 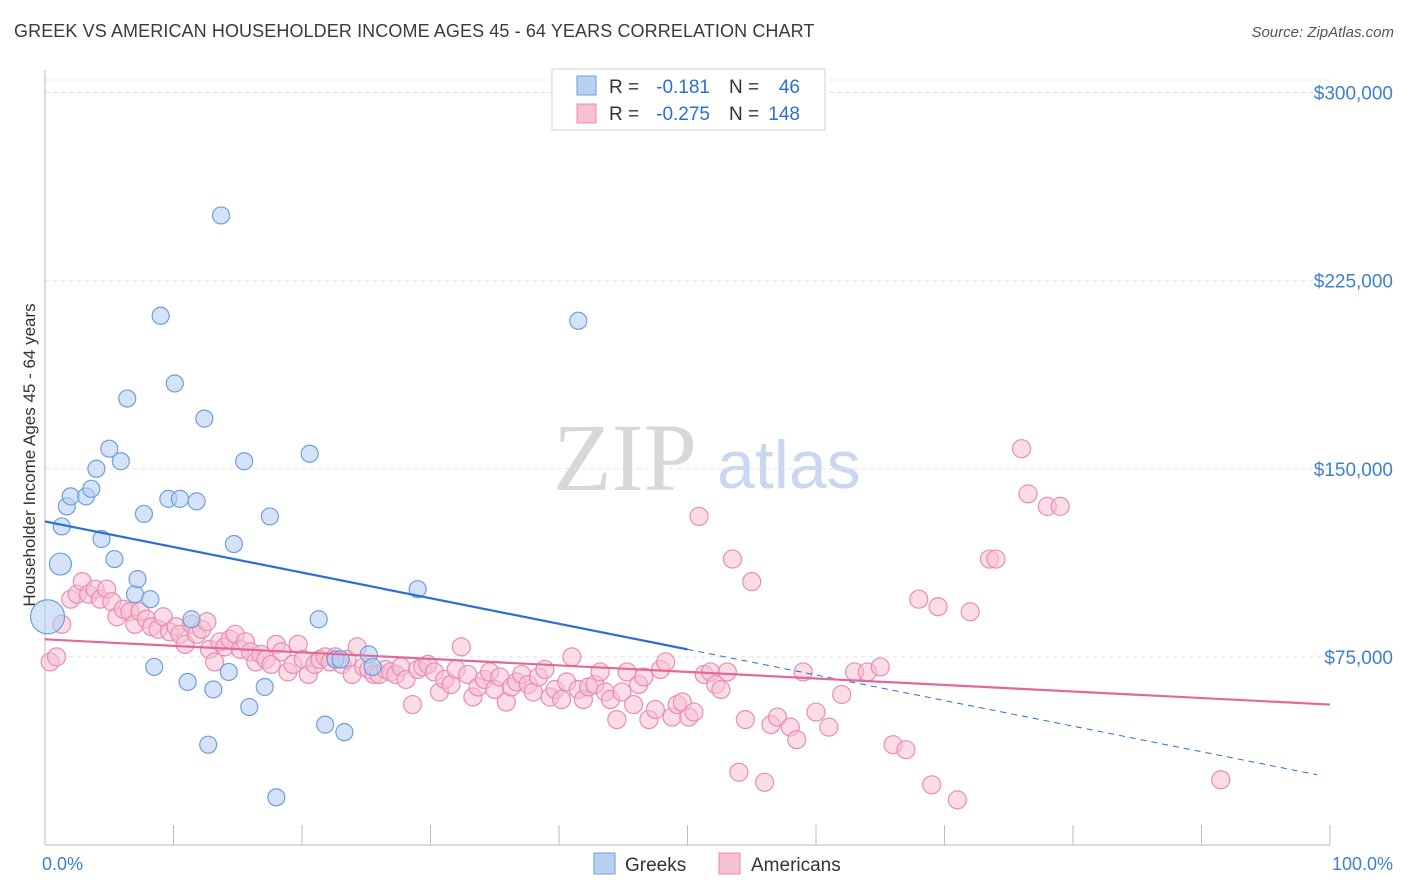 What do you see at coordinates (624, 87) in the screenshot?
I see `legend-r-label-greeks: R =` at bounding box center [624, 87].